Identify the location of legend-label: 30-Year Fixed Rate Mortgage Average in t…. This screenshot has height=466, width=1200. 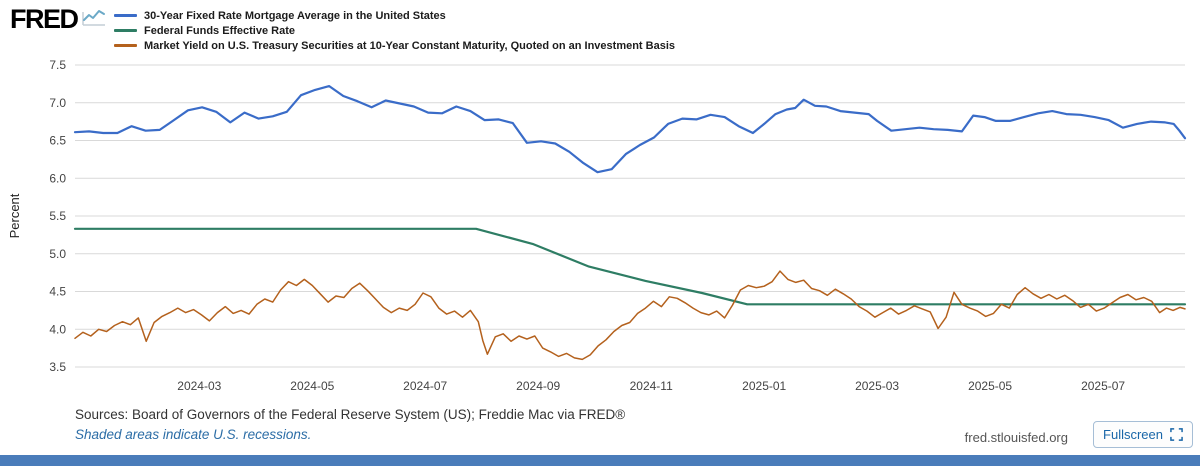
(295, 15).